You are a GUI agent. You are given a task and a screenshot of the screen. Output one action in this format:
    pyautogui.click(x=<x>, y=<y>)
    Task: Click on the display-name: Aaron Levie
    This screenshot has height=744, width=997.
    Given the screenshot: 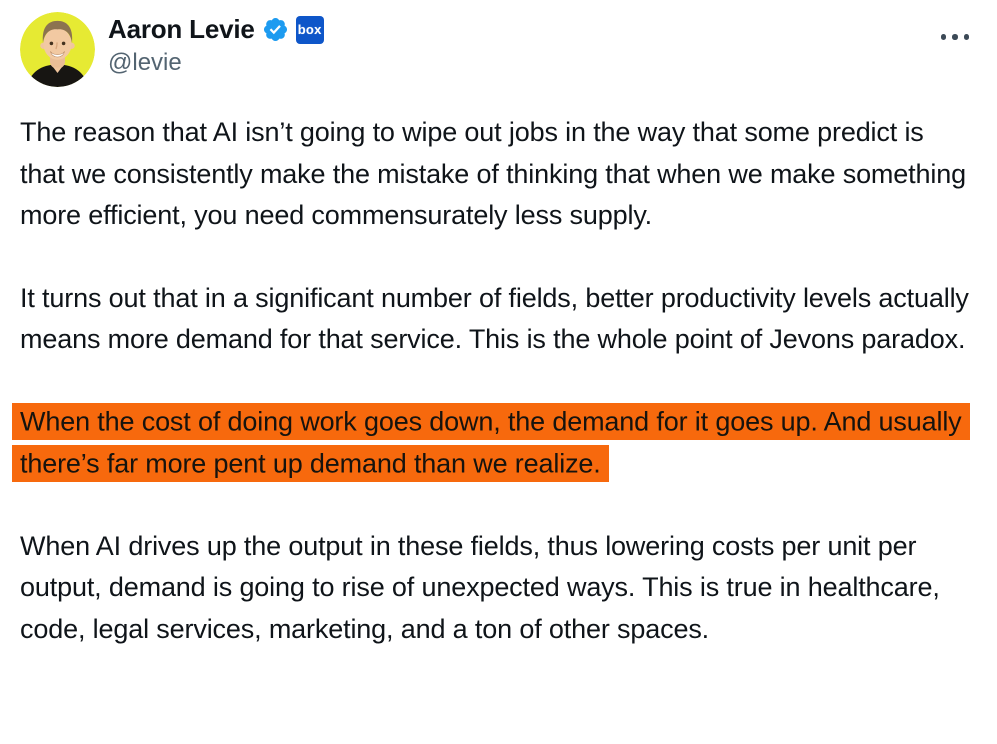 What is the action you would take?
    pyautogui.click(x=181, y=29)
    